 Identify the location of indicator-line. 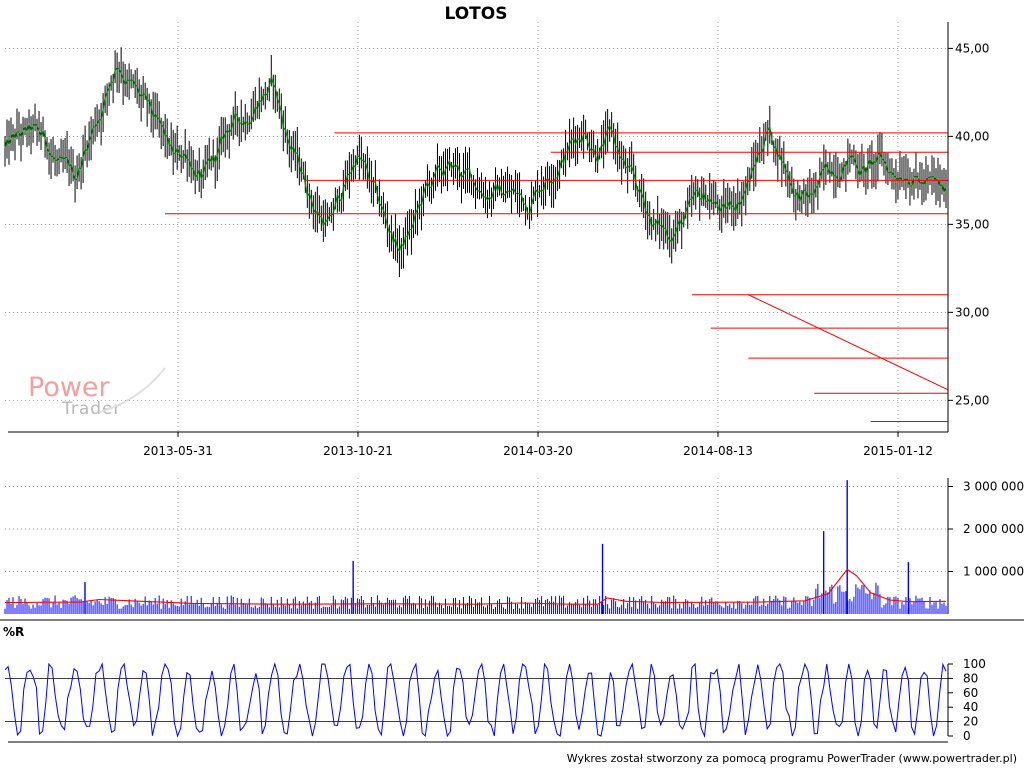
(475, 700).